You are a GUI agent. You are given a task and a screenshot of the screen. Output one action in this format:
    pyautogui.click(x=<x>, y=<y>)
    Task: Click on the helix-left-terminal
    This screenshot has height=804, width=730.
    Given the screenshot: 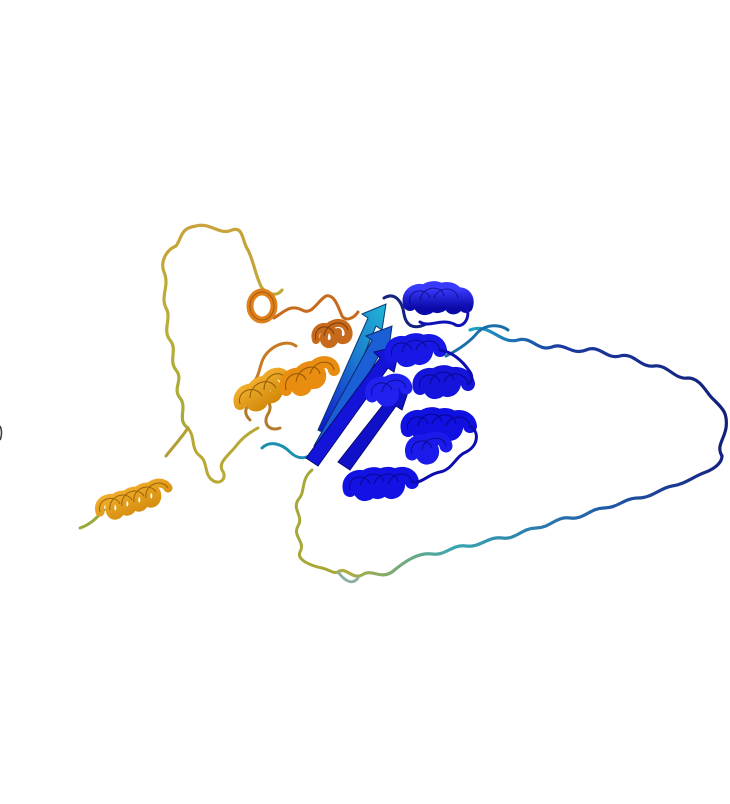 What is the action you would take?
    pyautogui.click(x=125, y=504)
    